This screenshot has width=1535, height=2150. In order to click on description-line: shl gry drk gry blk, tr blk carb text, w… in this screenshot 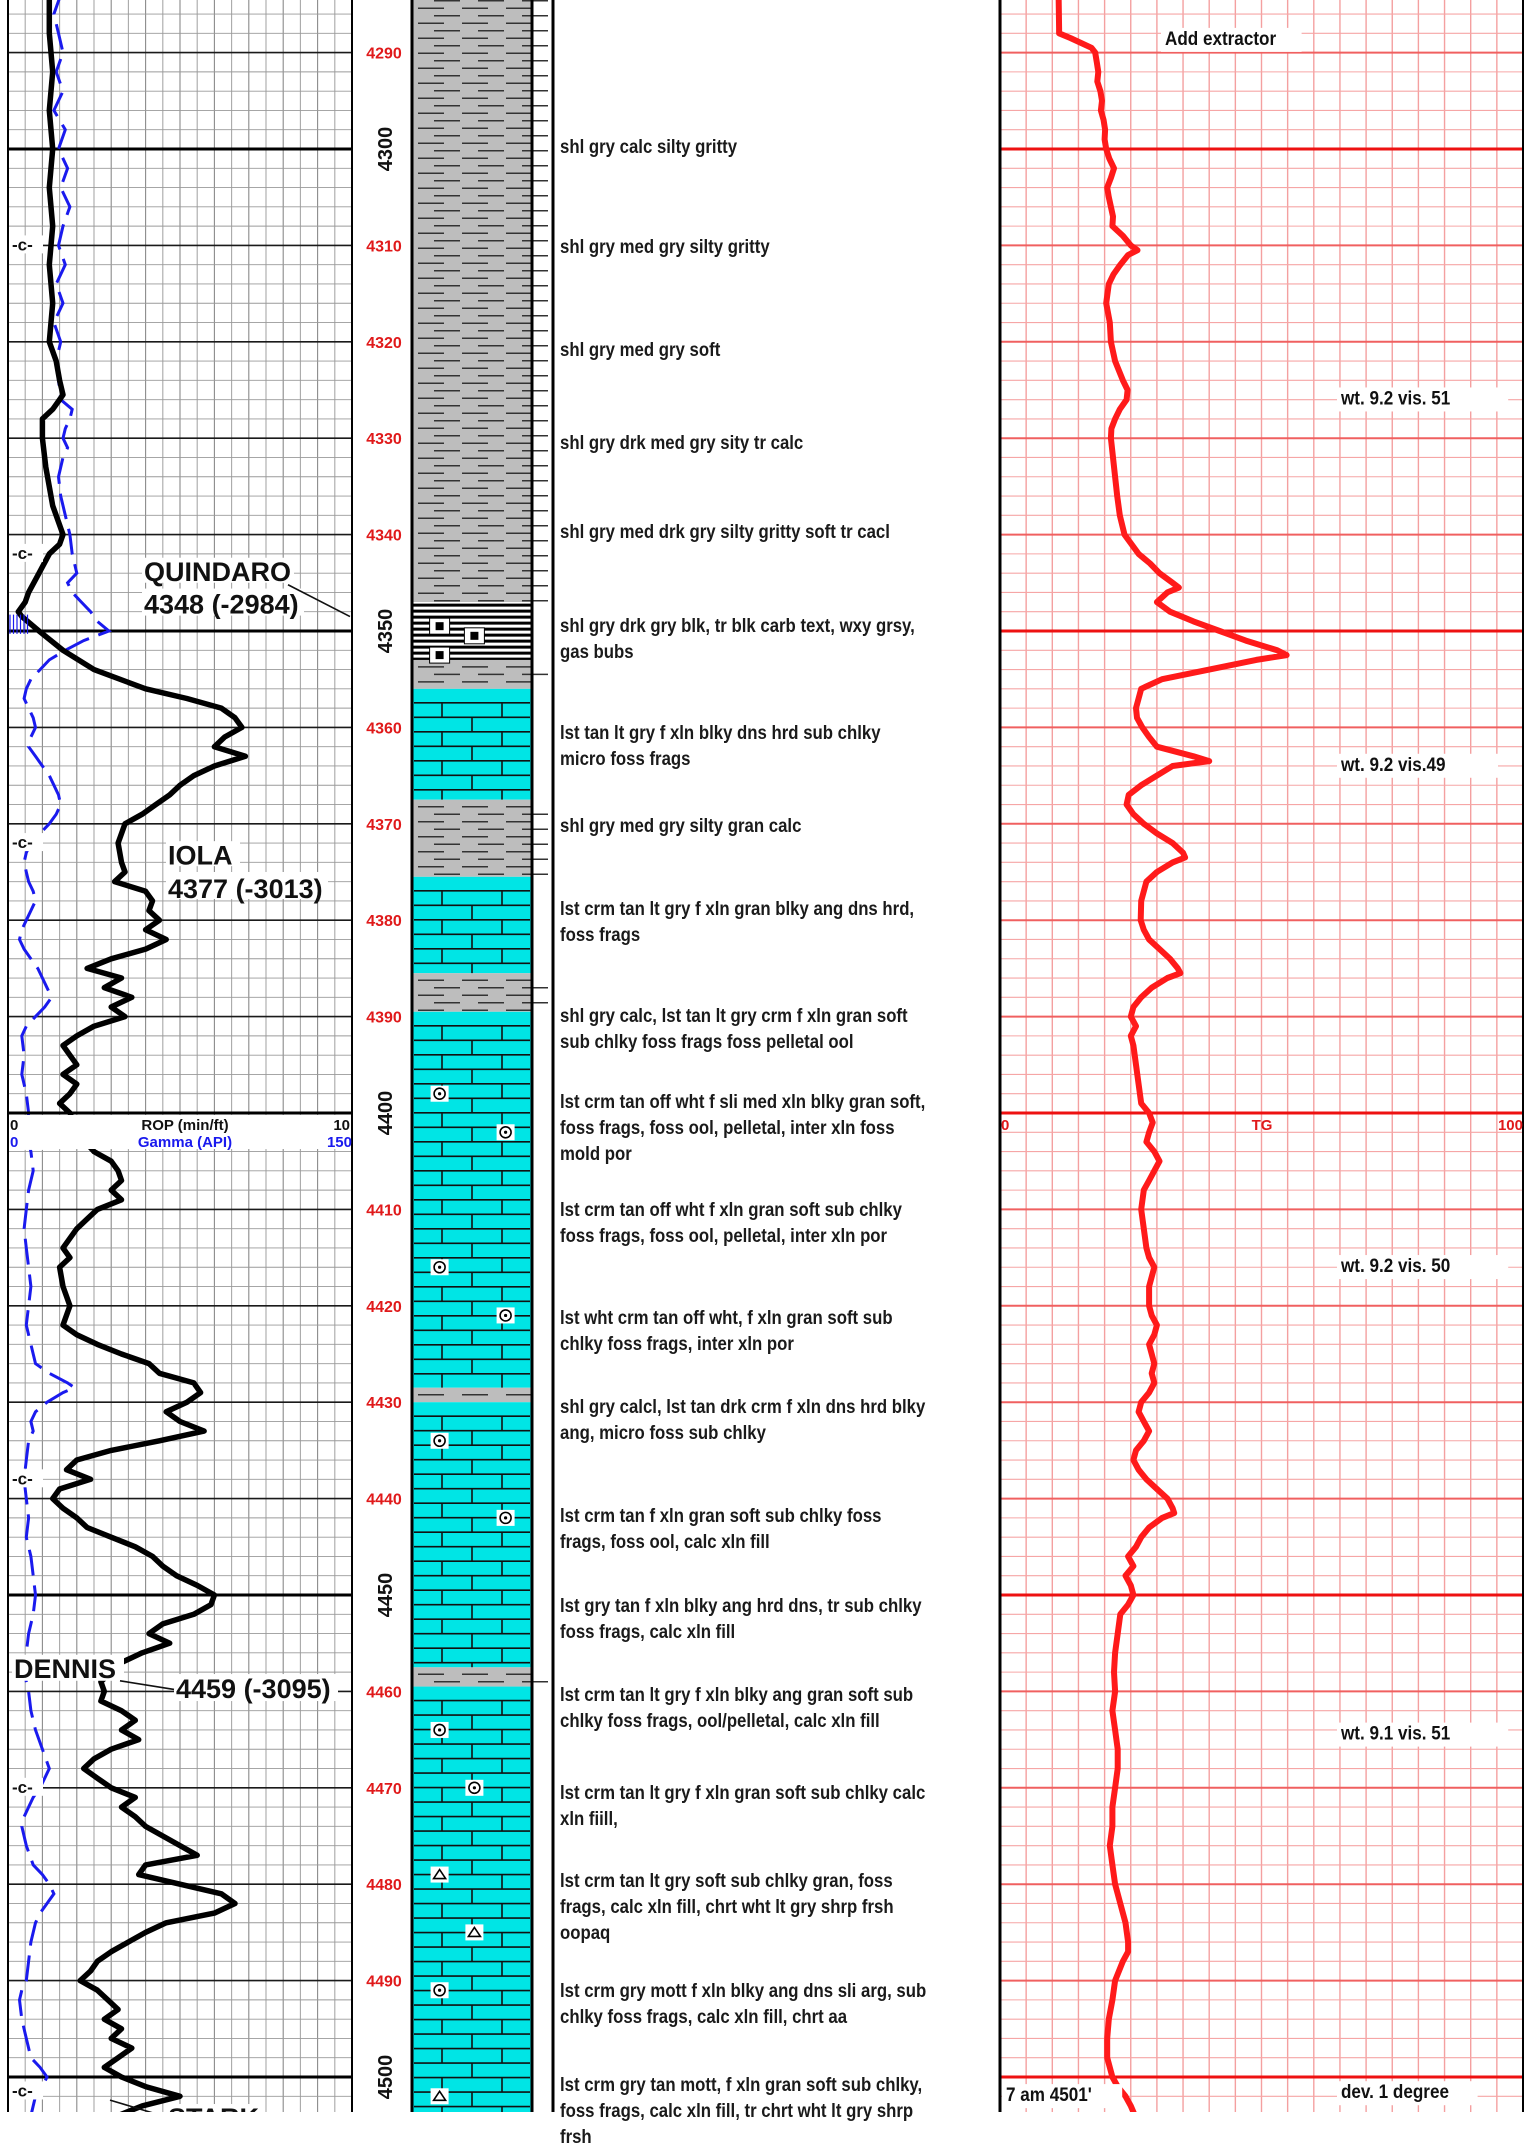, I will do `click(737, 626)`.